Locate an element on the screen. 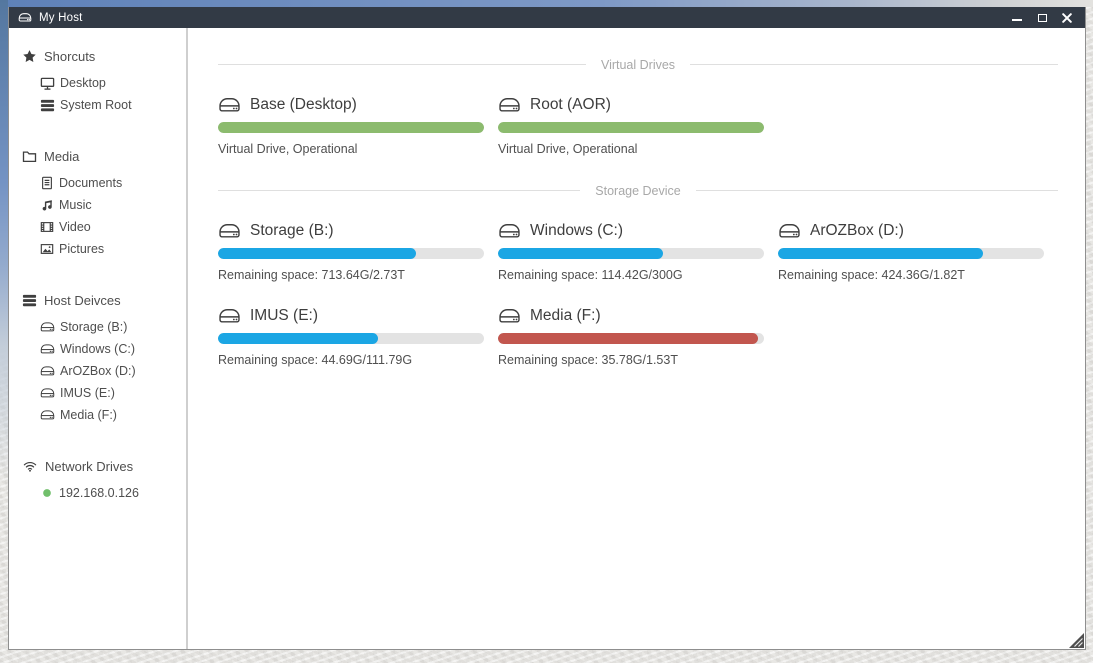  sidebar-items: 192.168.0.126 is located at coordinates (97, 493).